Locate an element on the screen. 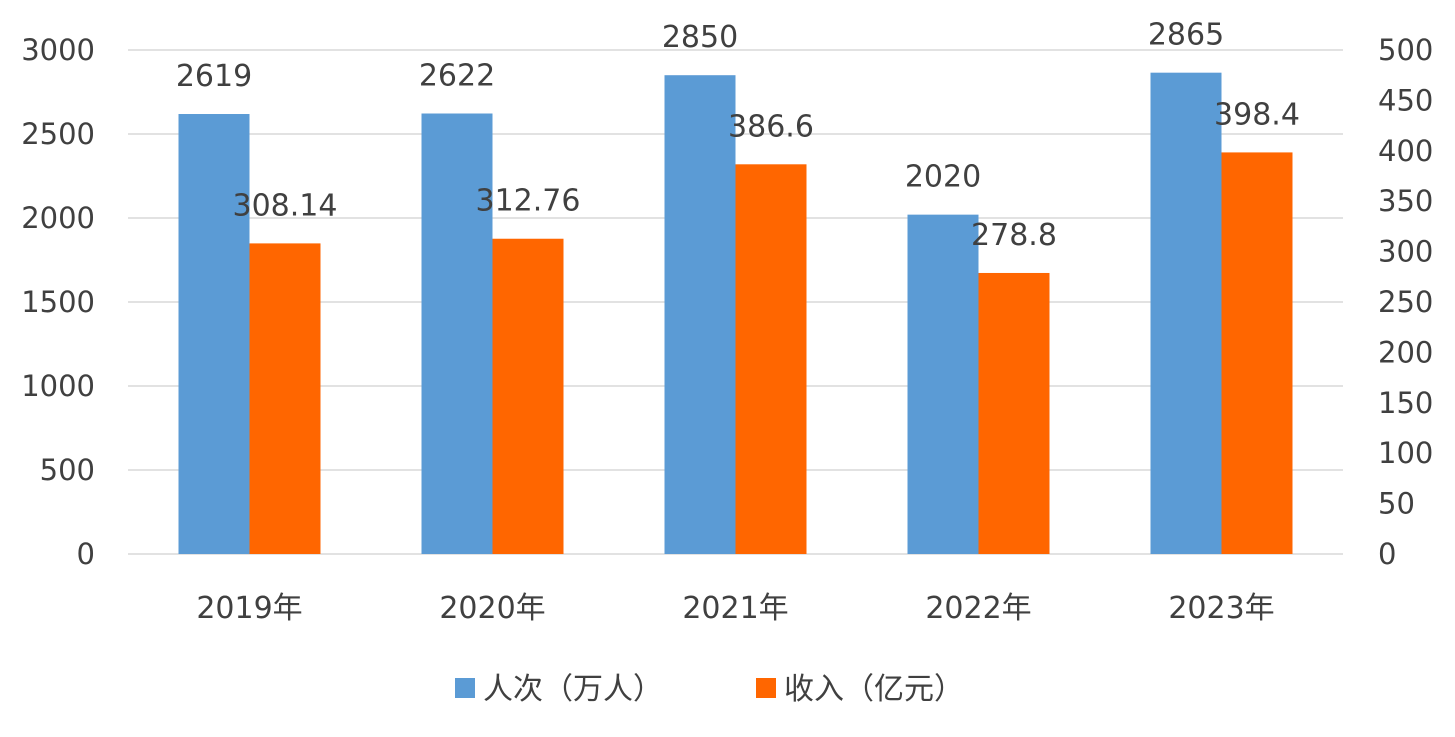 Image resolution: width=1455 pixels, height=737 pixels. right-tick-label: 200 is located at coordinates (1405, 352).